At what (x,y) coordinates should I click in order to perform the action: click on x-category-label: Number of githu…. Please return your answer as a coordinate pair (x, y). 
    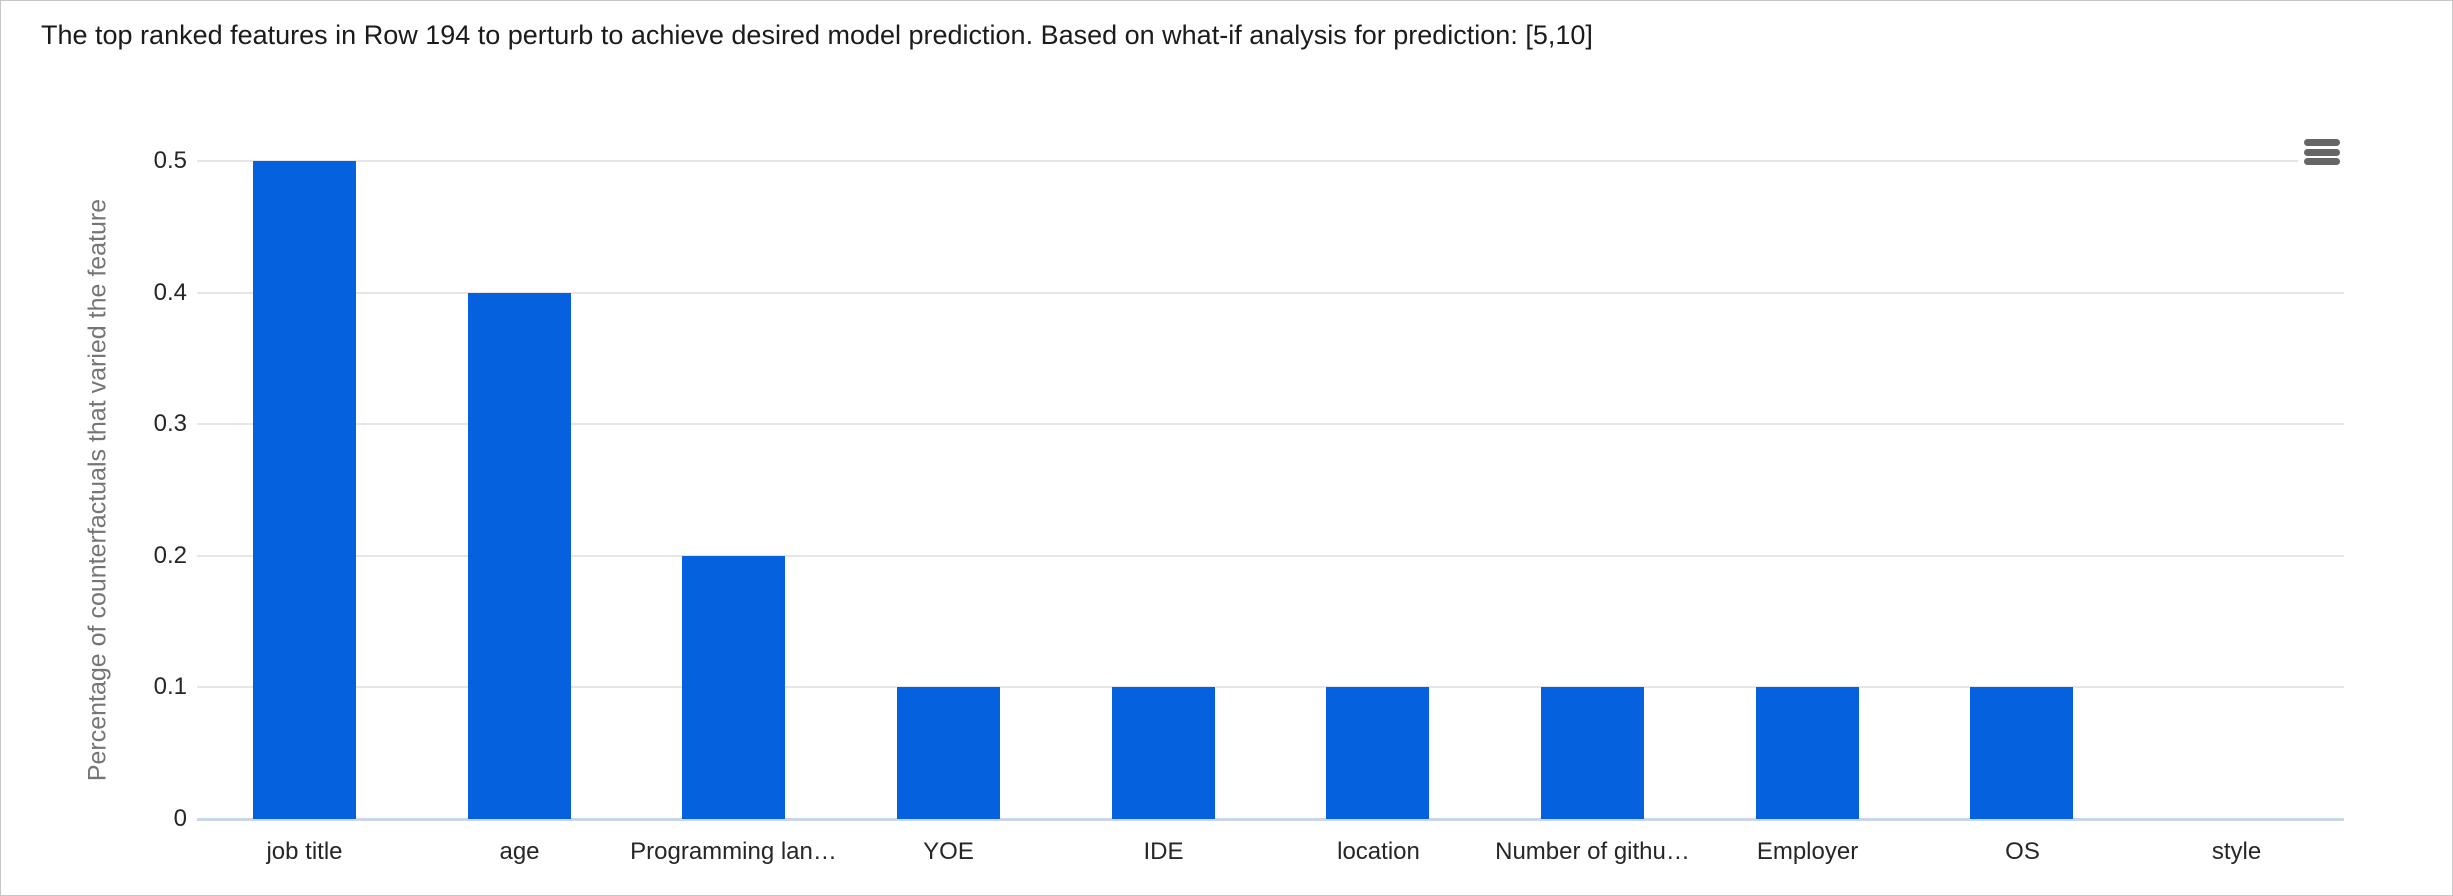
    Looking at the image, I should click on (1592, 851).